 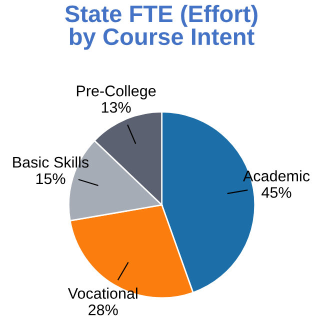 What do you see at coordinates (116, 92) in the screenshot?
I see `slice-label: Pre-College` at bounding box center [116, 92].